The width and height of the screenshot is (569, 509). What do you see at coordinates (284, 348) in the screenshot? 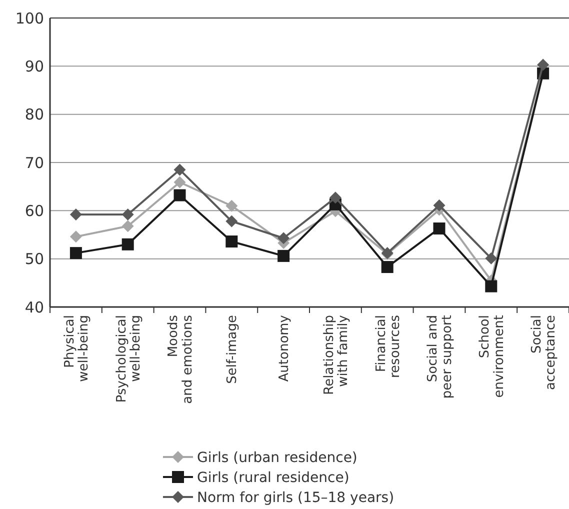
I see `x-tick-label: Autonomy` at bounding box center [284, 348].